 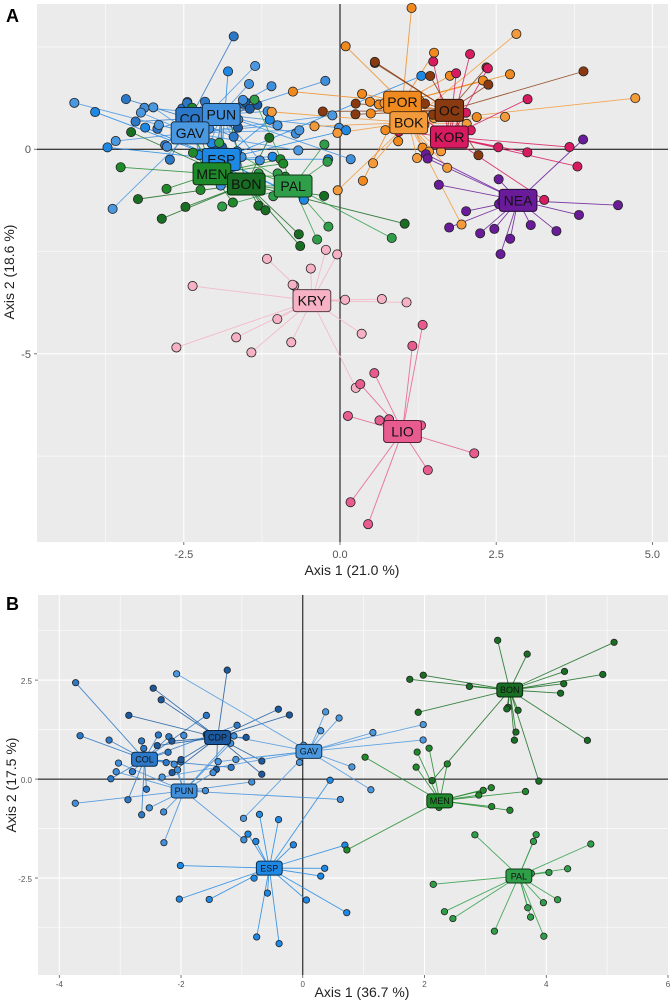 What do you see at coordinates (402, 102) in the screenshot?
I see `group-label-por: POR` at bounding box center [402, 102].